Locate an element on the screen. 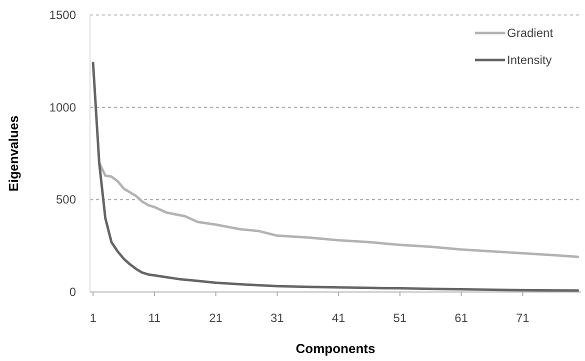  y-tick-label: 0 is located at coordinates (72, 292).